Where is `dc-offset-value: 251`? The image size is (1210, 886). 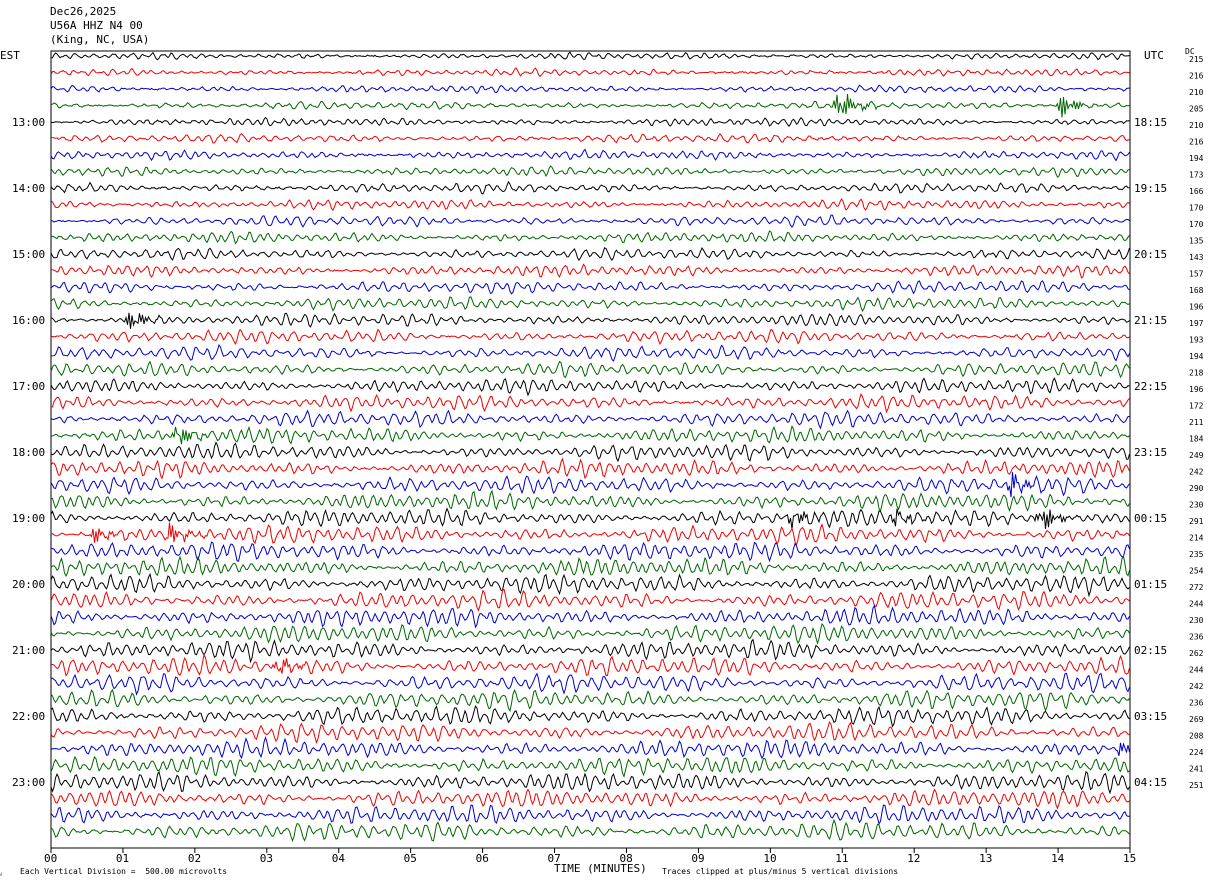
dc-offset-value: 251 is located at coordinates (1196, 785).